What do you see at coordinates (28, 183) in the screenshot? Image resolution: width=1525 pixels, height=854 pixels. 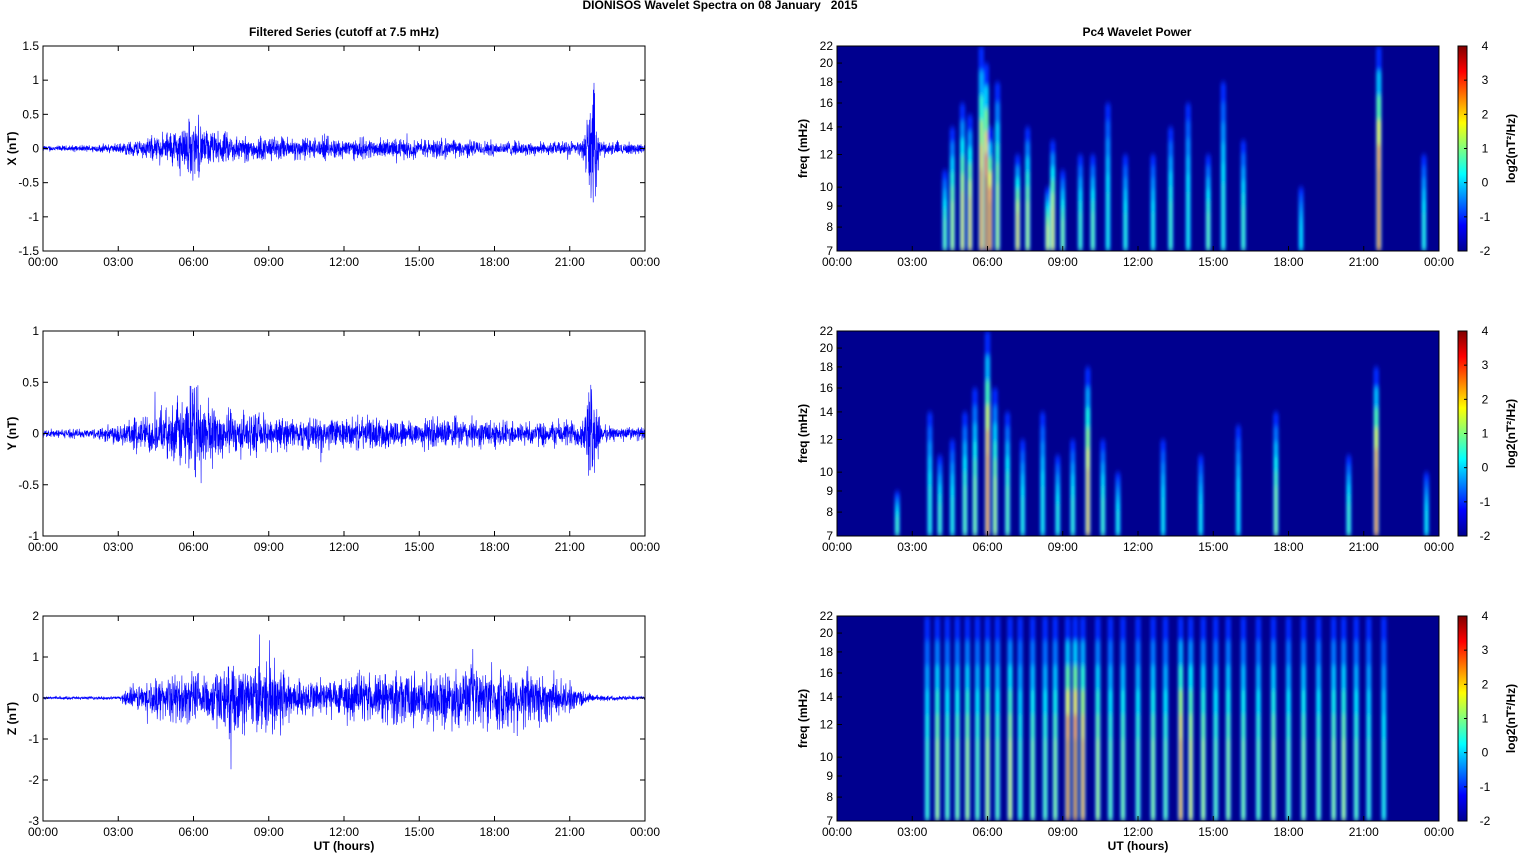 I see `y-tick-label: -0.5` at bounding box center [28, 183].